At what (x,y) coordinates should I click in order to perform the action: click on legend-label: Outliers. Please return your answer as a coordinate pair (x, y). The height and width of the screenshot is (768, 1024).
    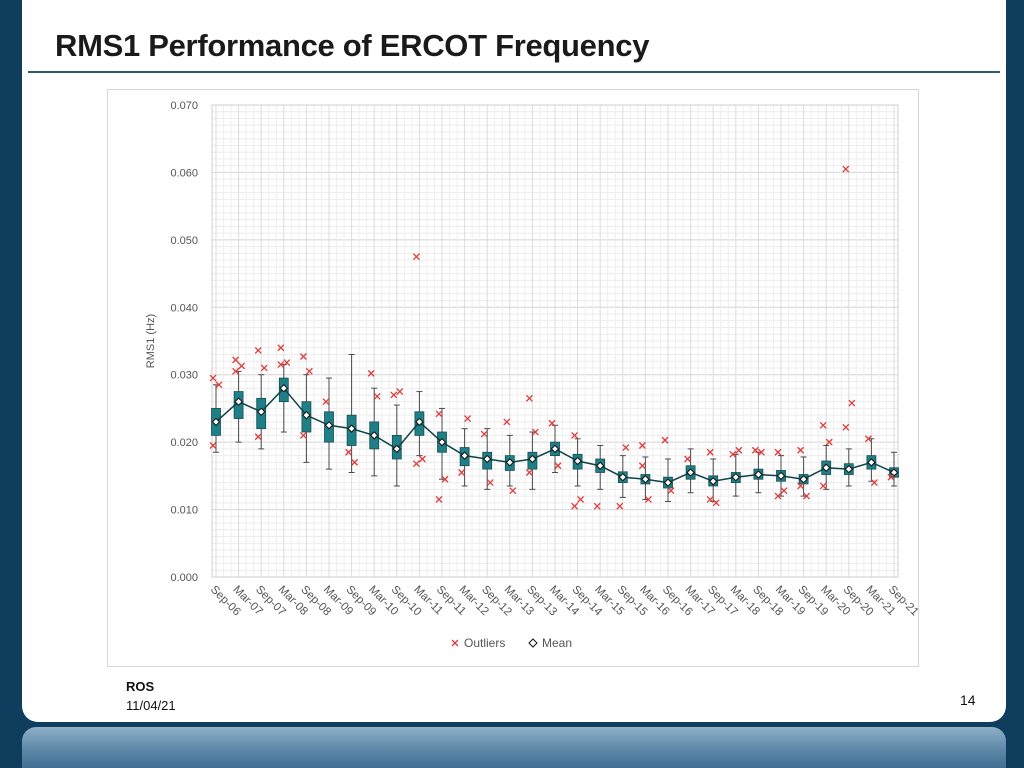
    Looking at the image, I should click on (484, 643).